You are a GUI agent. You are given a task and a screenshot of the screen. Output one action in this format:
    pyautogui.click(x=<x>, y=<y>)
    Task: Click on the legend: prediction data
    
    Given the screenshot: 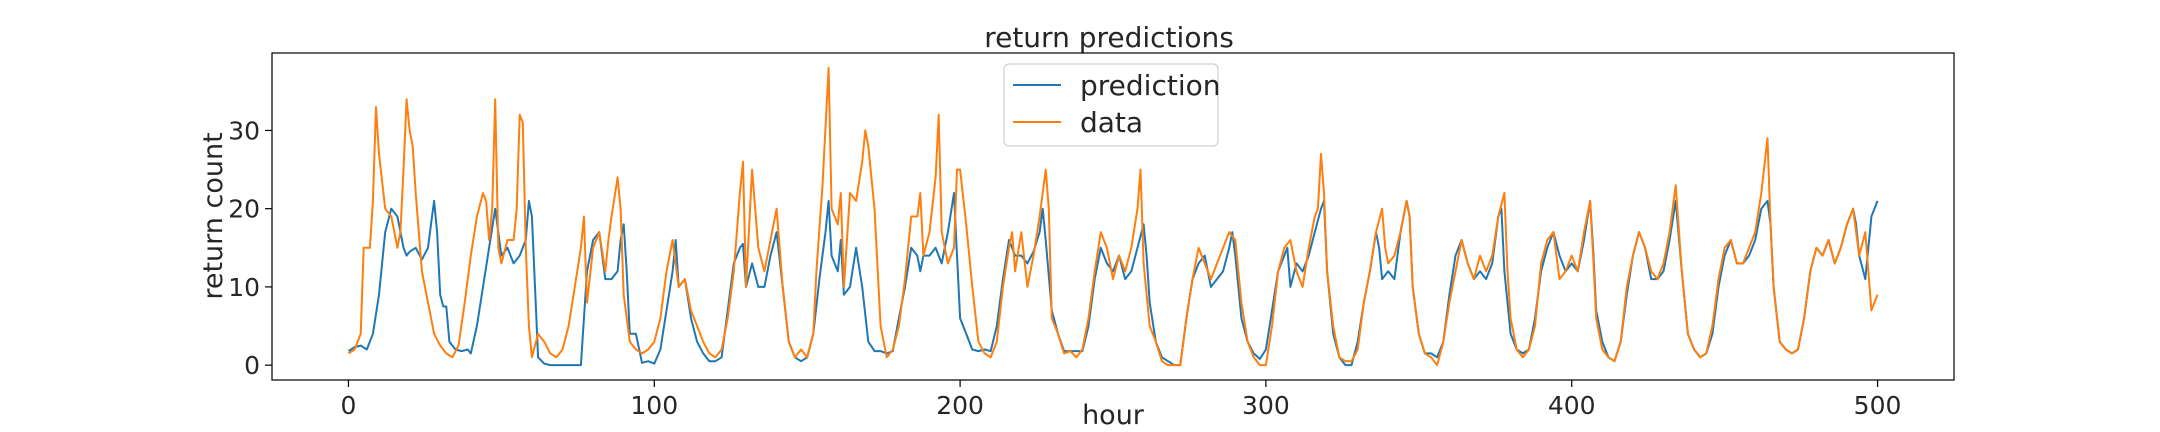 What is the action you would take?
    pyautogui.click(x=1111, y=105)
    